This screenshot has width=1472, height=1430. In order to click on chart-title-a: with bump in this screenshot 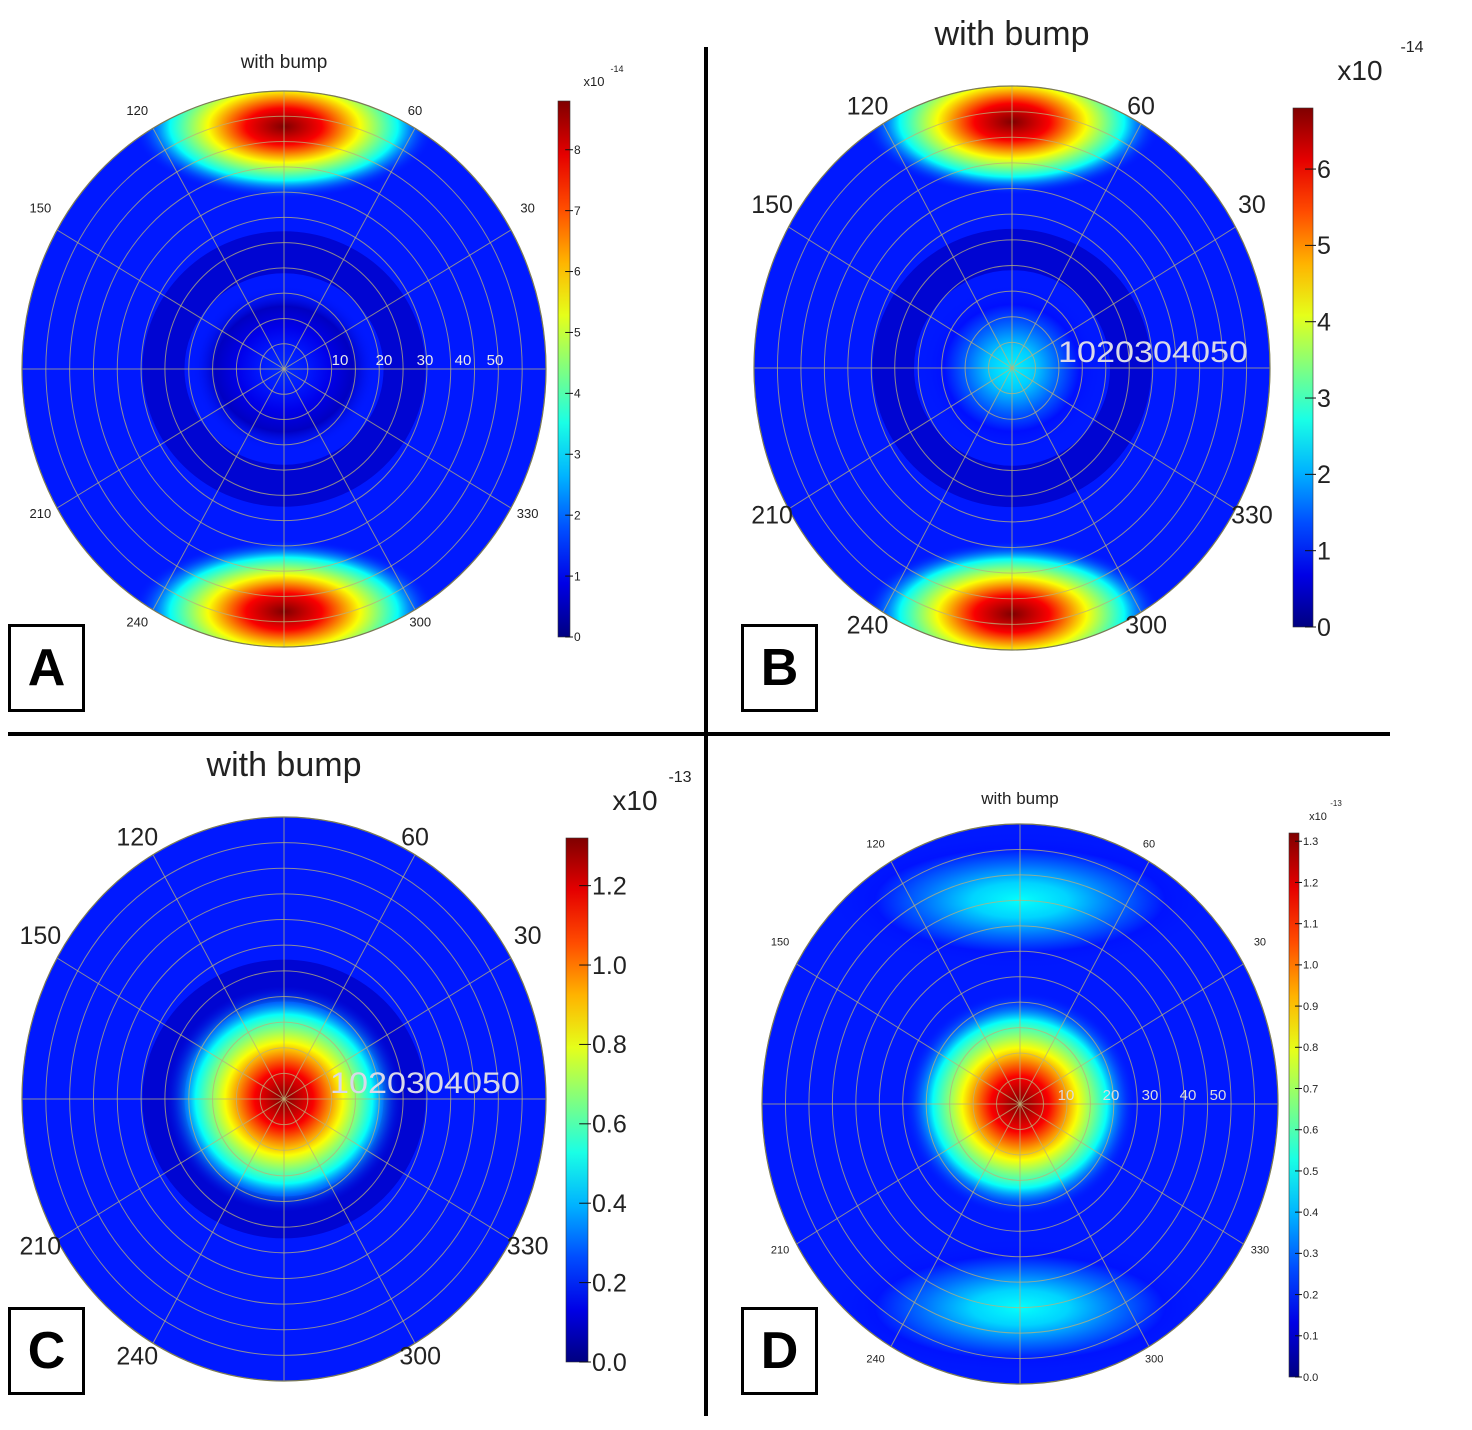, I will do `click(284, 62)`.